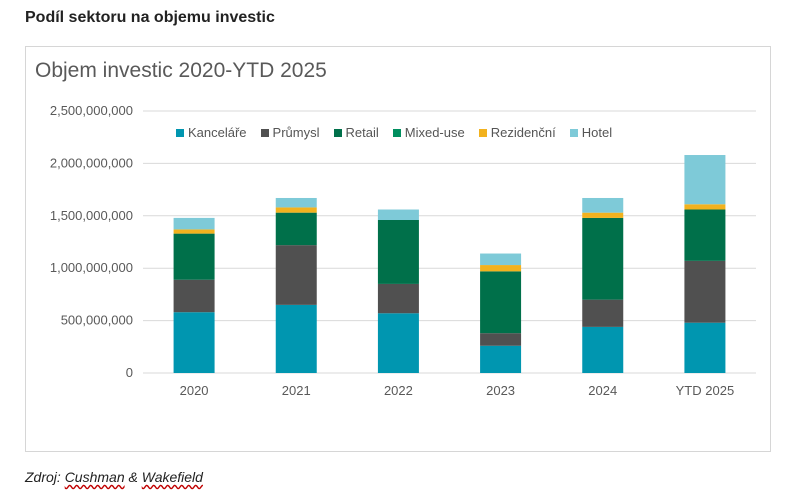  I want to click on legend-label: Rezidenční, so click(523, 132).